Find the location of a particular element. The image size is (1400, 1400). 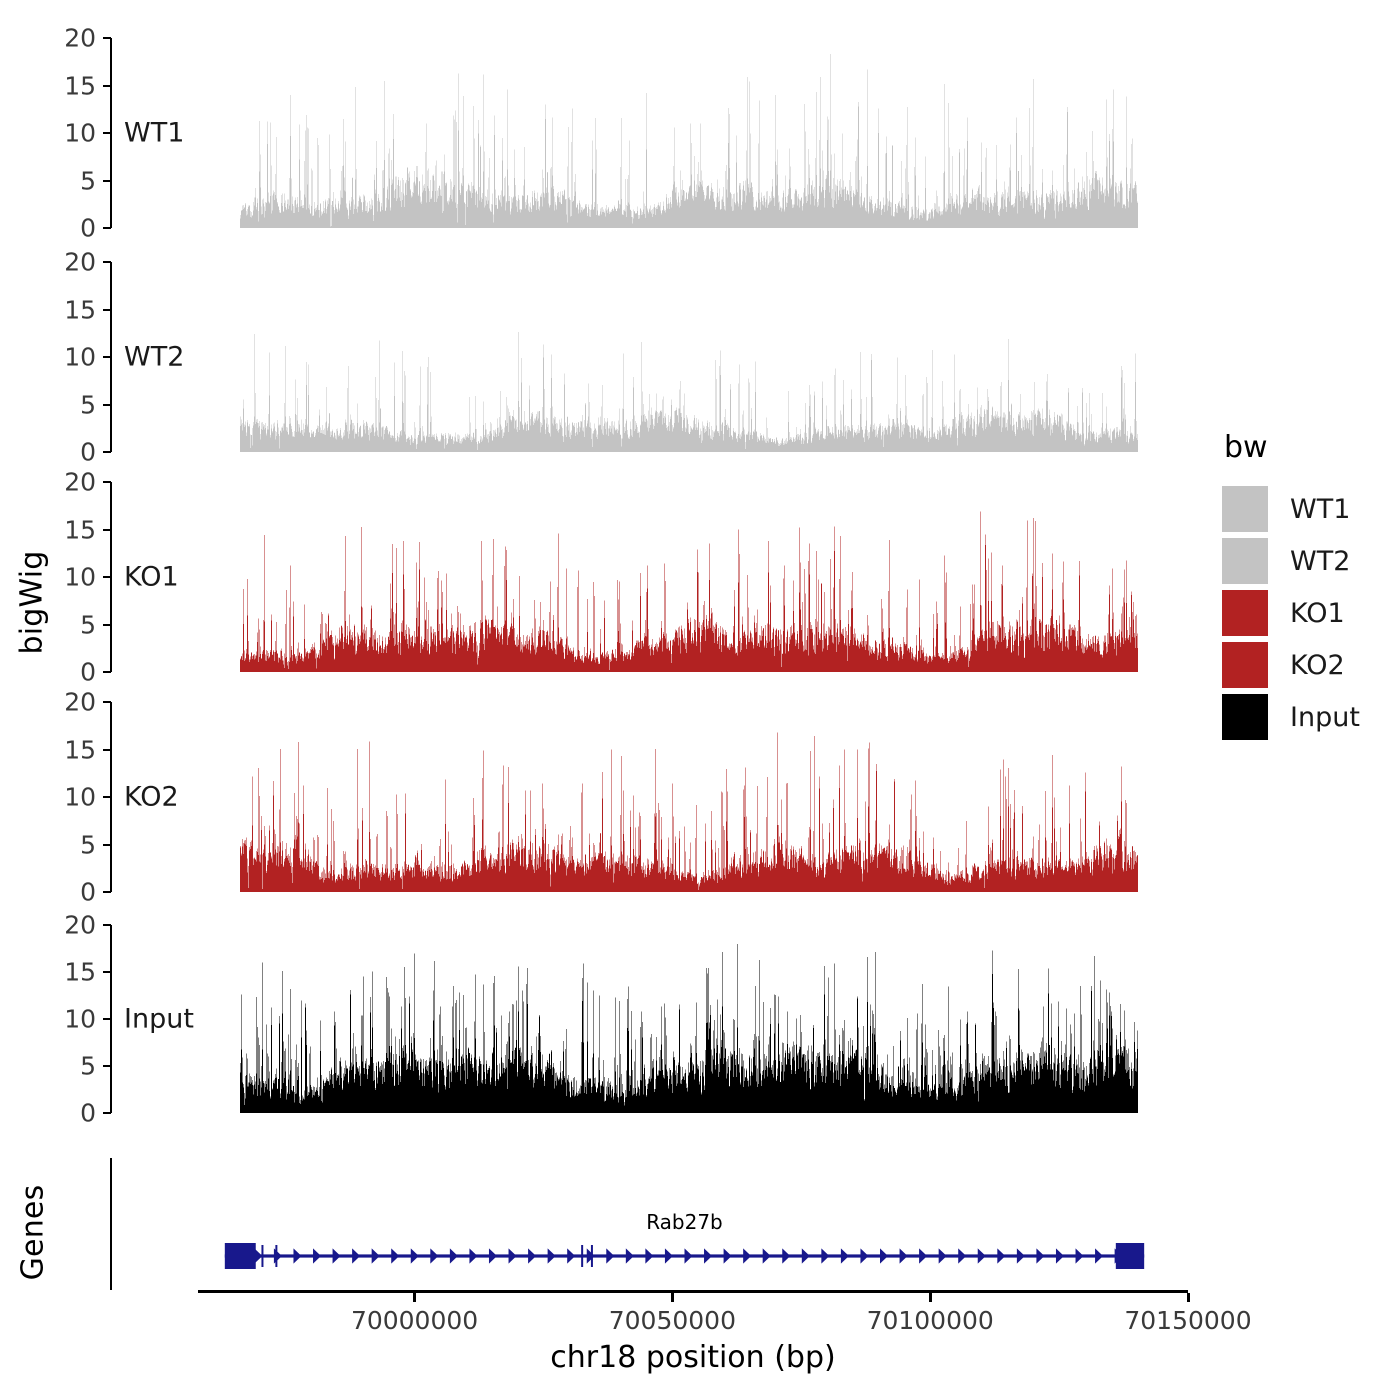

track-panel-input: 0 5 10 15 20 Input is located at coordinates (580, 1019).